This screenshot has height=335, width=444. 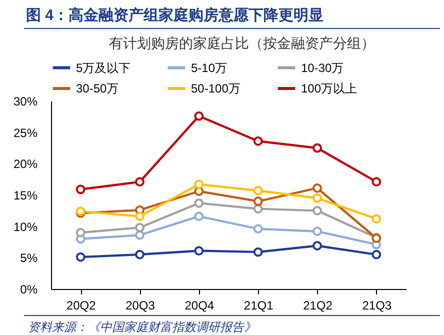 What do you see at coordinates (242, 44) in the screenshot?
I see `chart-subtitle: 有计划购房的家庭占比（按金融资产分组）` at bounding box center [242, 44].